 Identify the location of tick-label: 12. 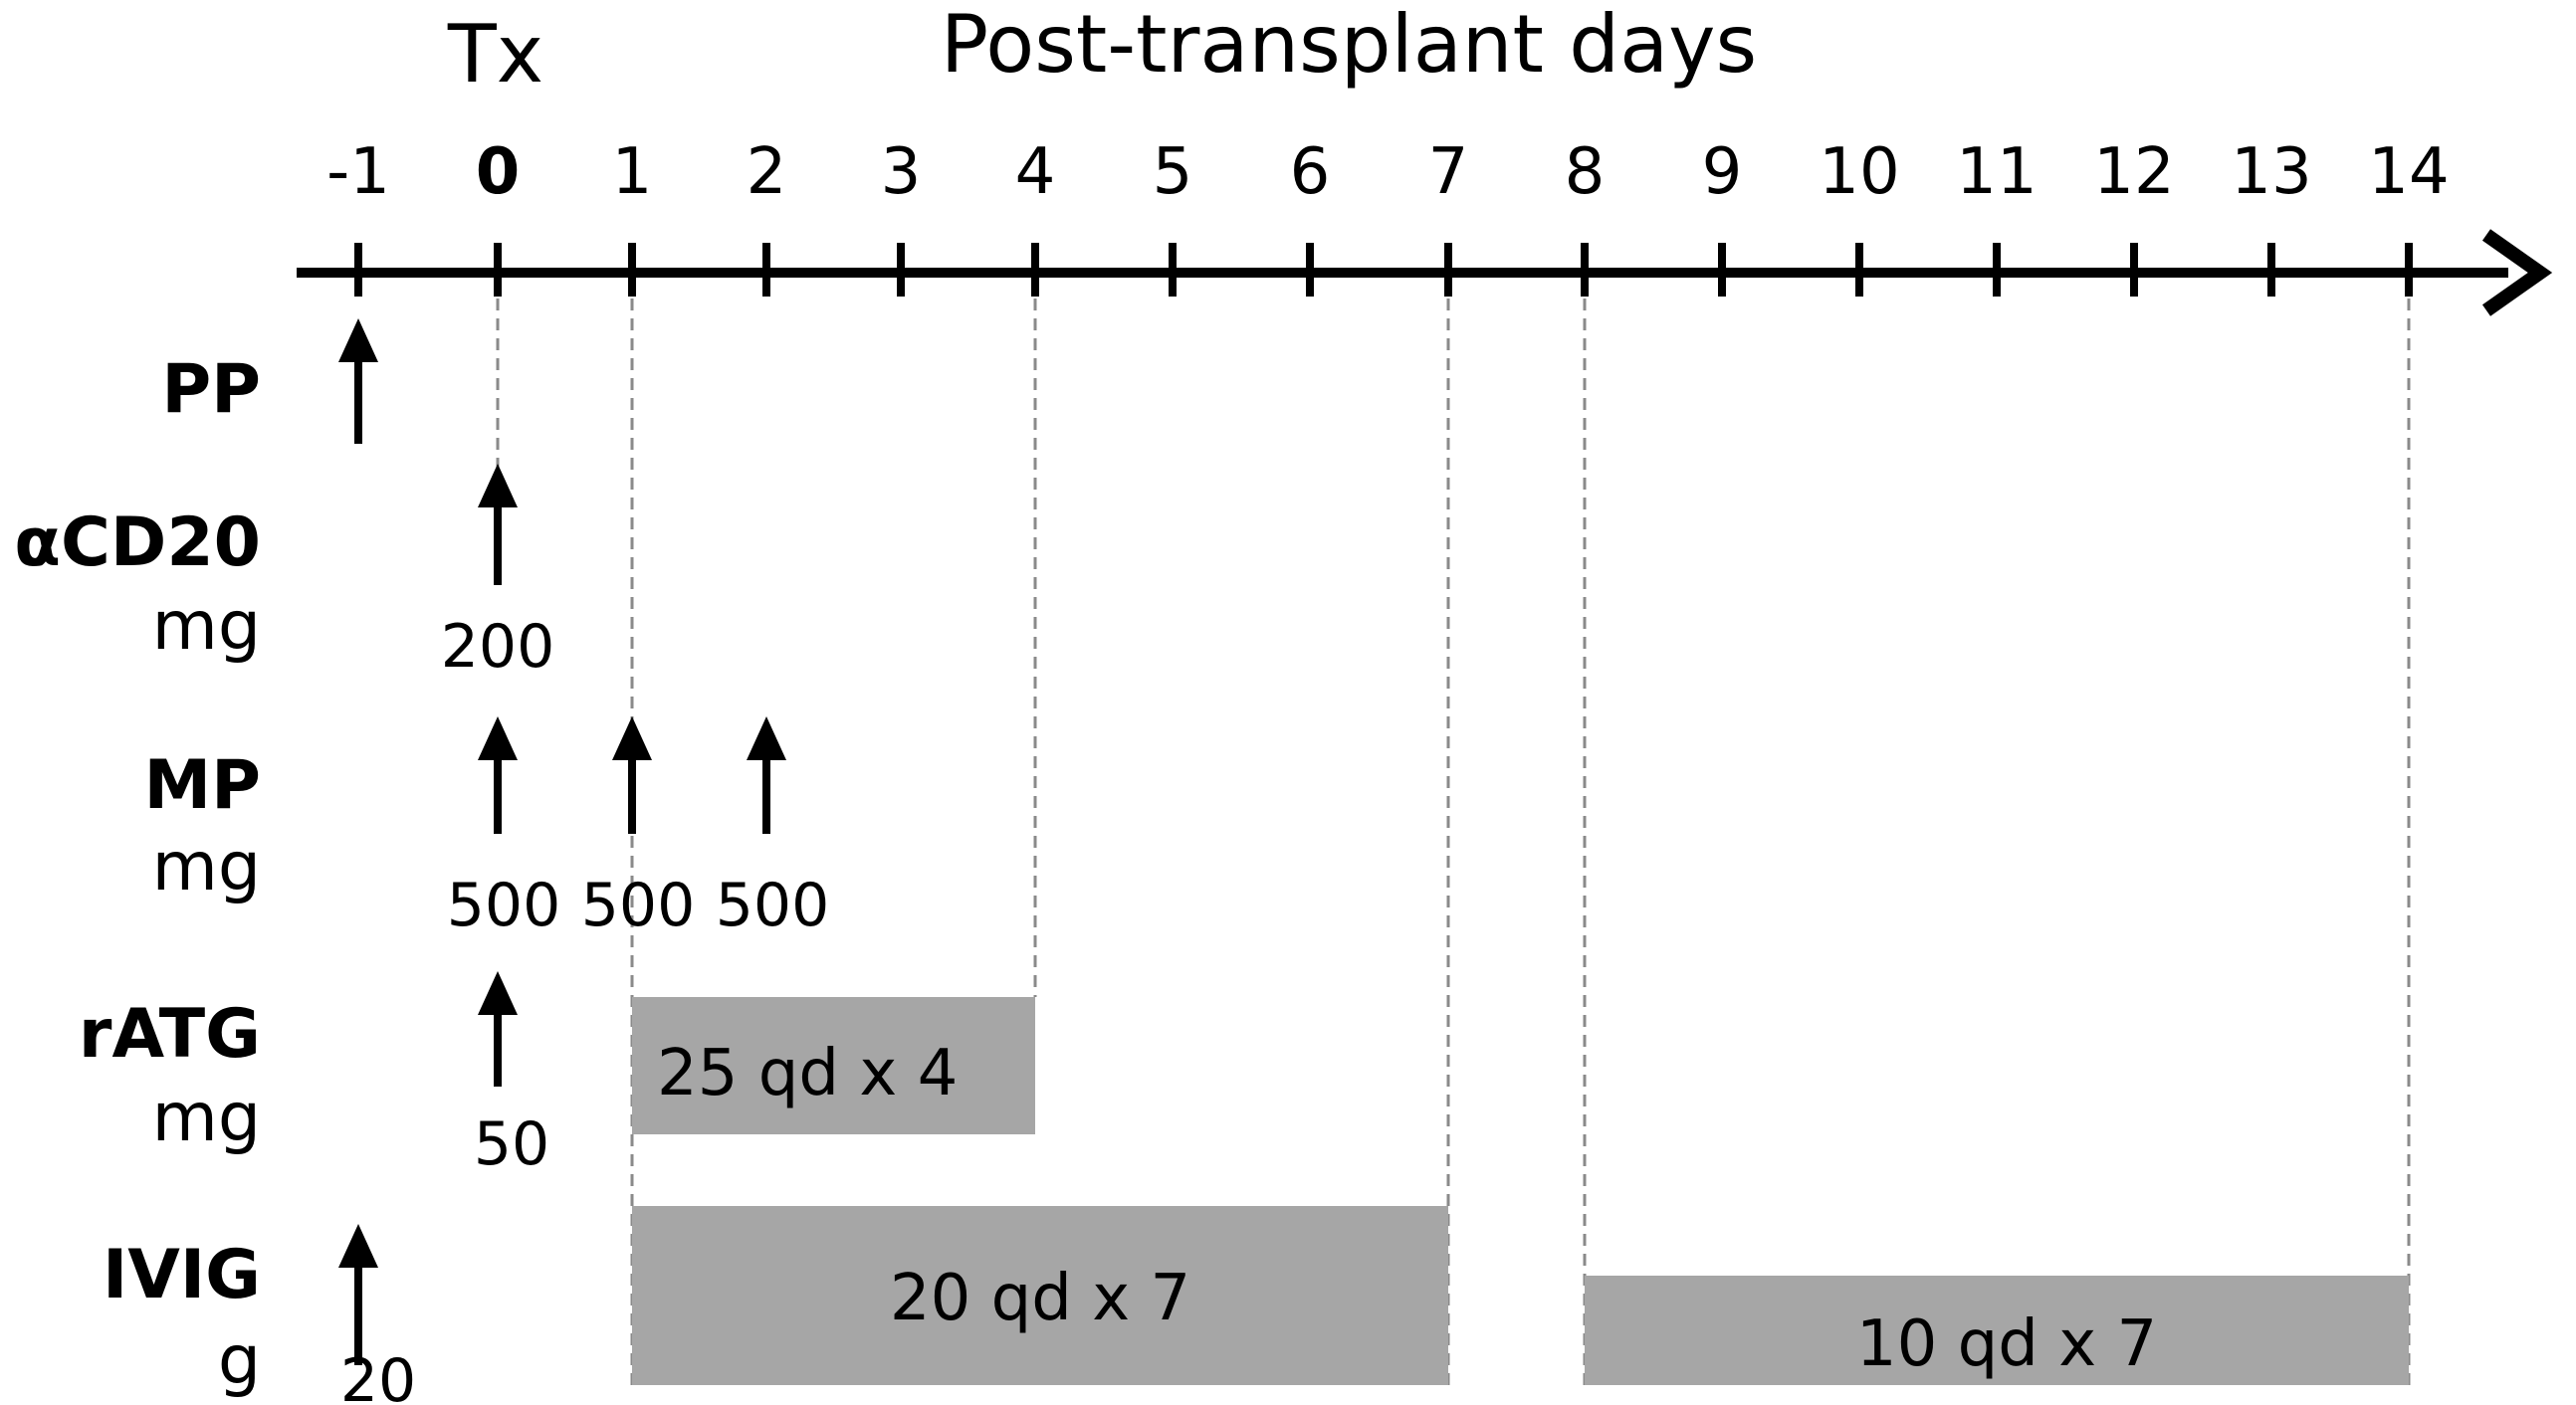
(2133, 172).